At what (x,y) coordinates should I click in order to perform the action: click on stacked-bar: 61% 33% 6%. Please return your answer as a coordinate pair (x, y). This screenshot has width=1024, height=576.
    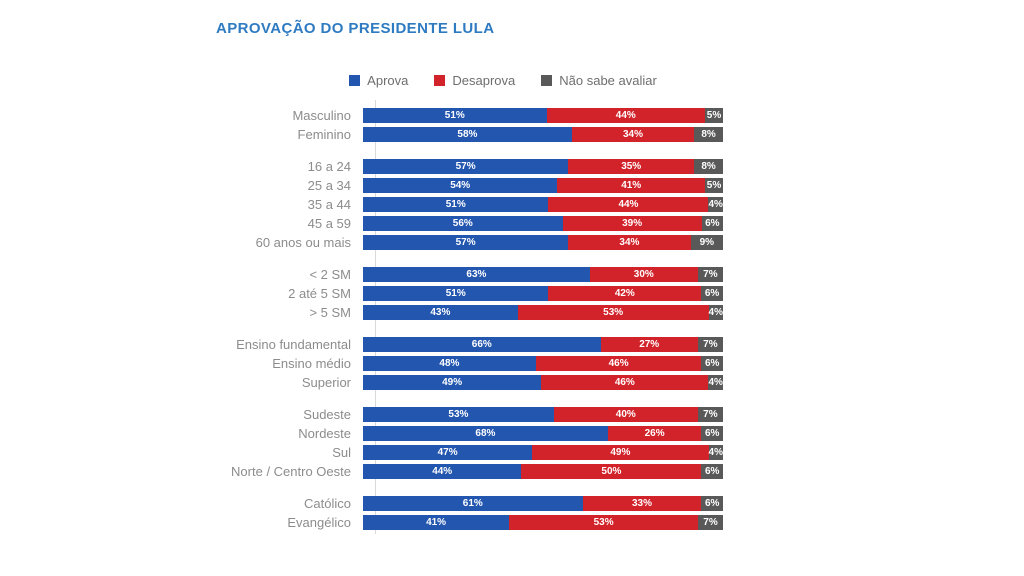
    Looking at the image, I should click on (543, 503).